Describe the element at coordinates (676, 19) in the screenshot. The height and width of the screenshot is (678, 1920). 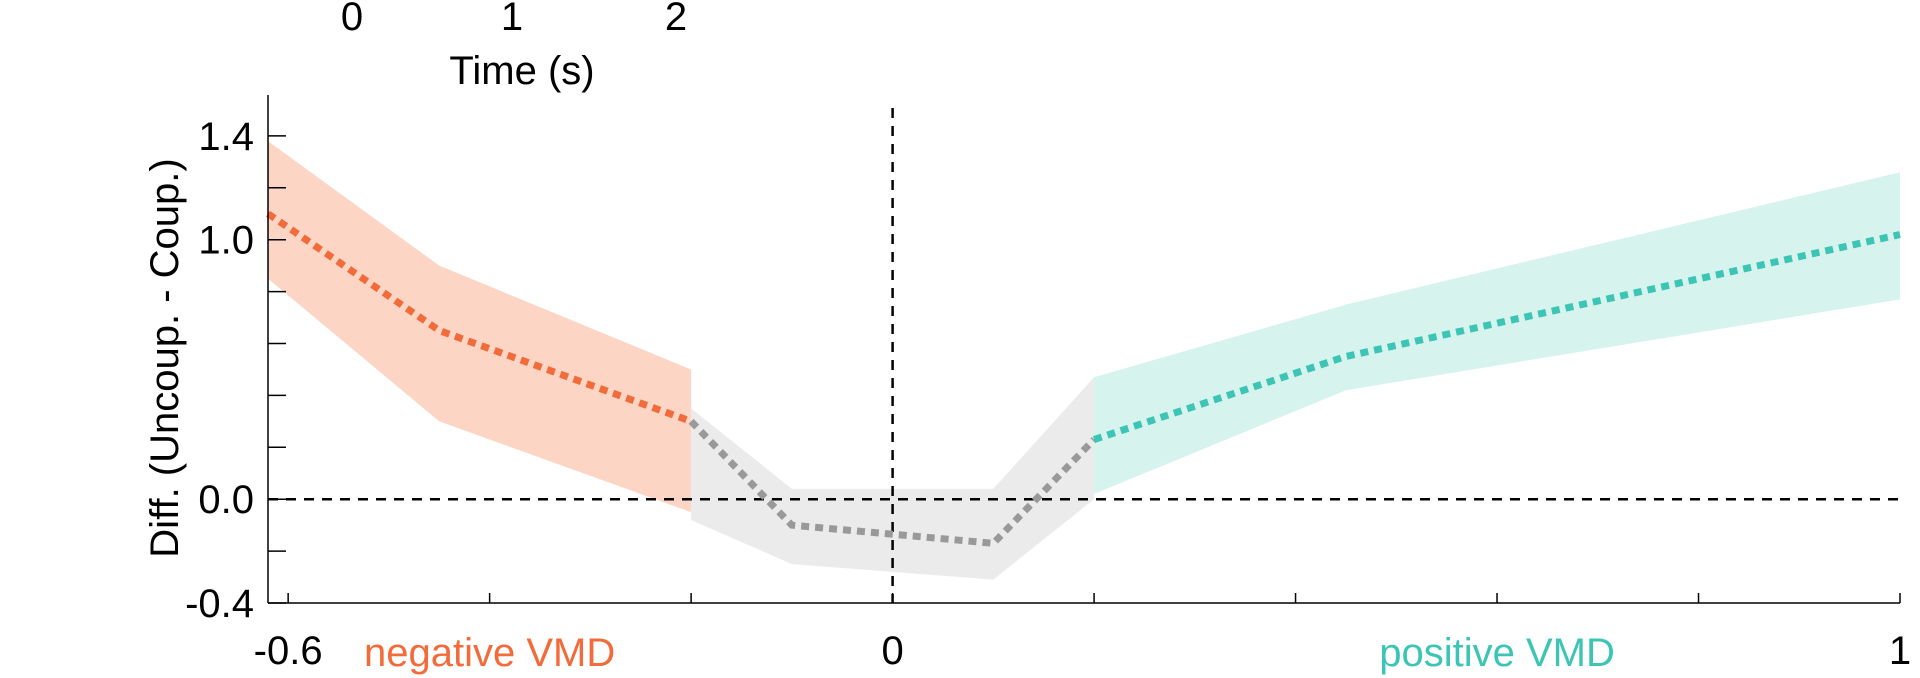
I see `inset-xtick-label-2: 2` at that location.